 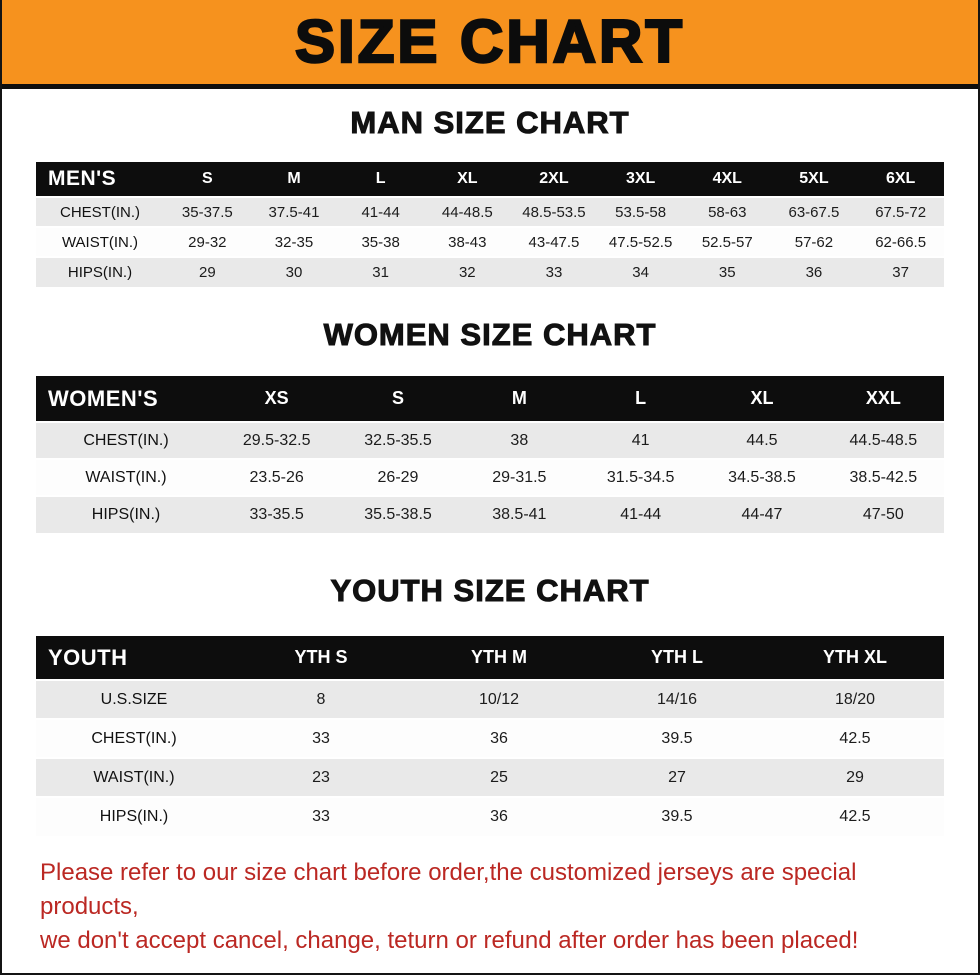 I want to click on size-header-cell: YTH S, so click(x=321, y=658).